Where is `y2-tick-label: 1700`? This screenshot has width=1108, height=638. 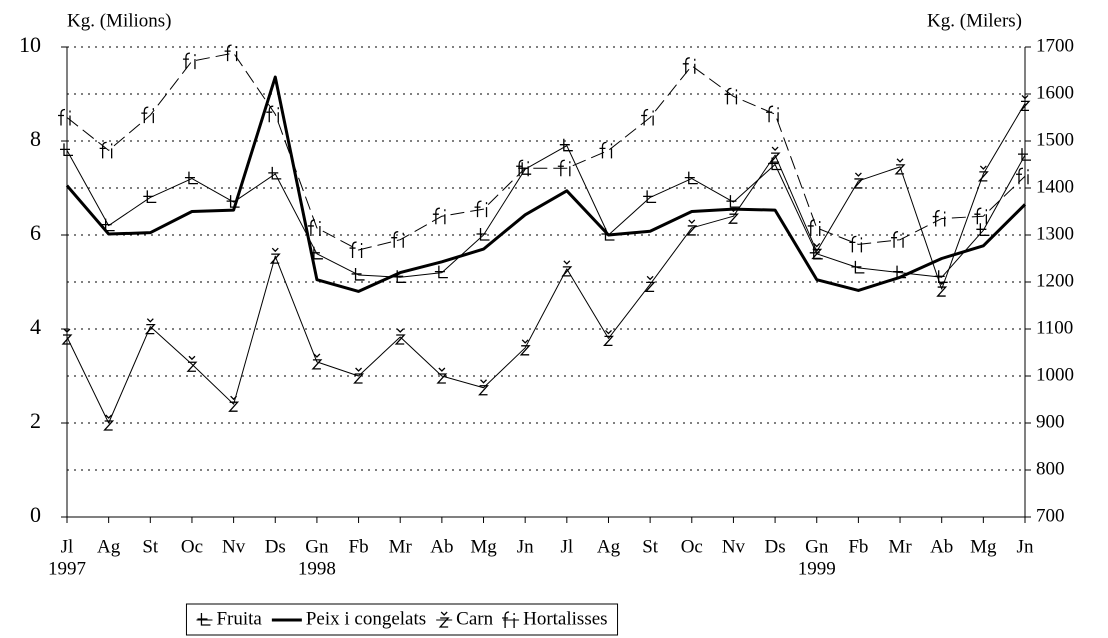 y2-tick-label: 1700 is located at coordinates (1055, 45).